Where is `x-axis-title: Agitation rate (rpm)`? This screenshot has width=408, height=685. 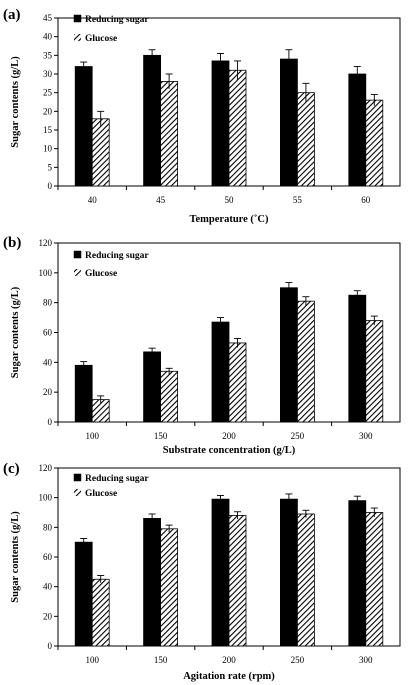 x-axis-title: Agitation rate (rpm) is located at coordinates (229, 676).